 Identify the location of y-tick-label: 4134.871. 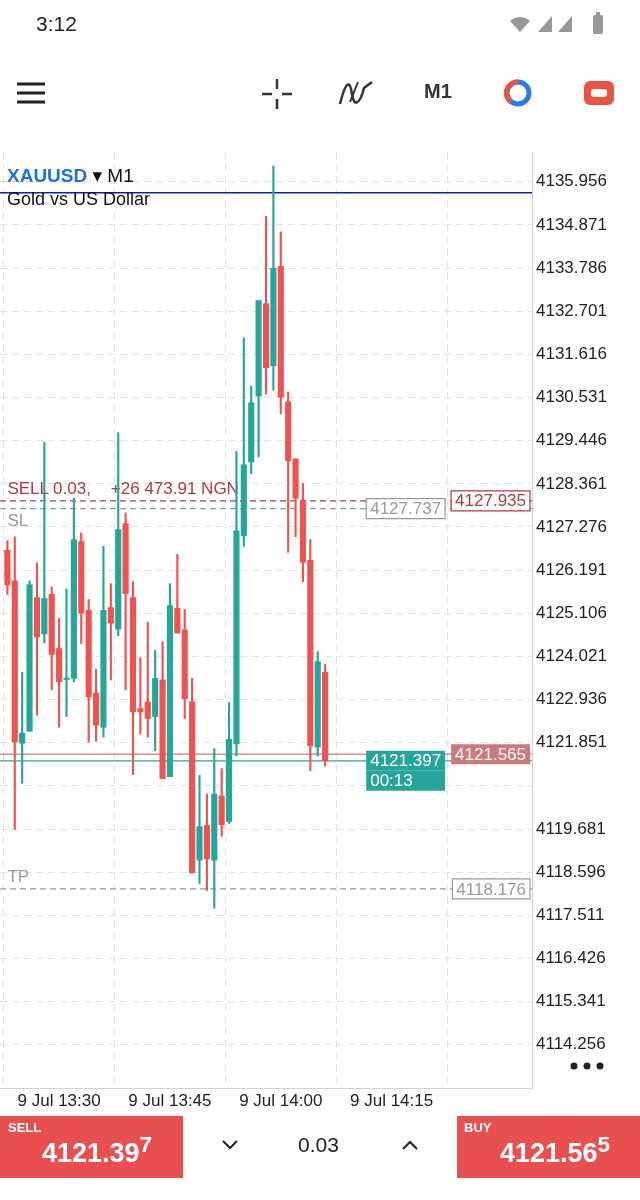
(571, 224).